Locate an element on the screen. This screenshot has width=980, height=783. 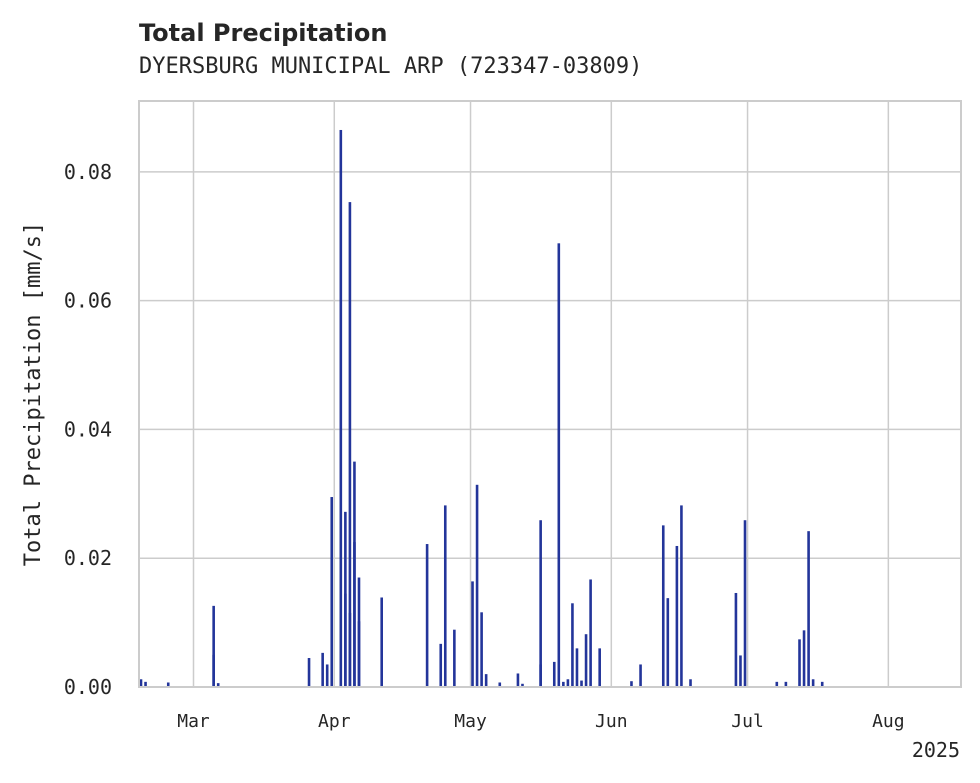
x-tick-label: Aug is located at coordinates (888, 721).